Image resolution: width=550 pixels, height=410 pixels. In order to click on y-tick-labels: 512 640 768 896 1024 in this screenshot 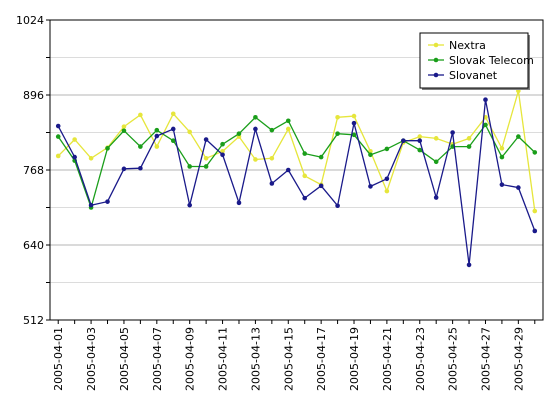, I will do `click(30, 170)`.